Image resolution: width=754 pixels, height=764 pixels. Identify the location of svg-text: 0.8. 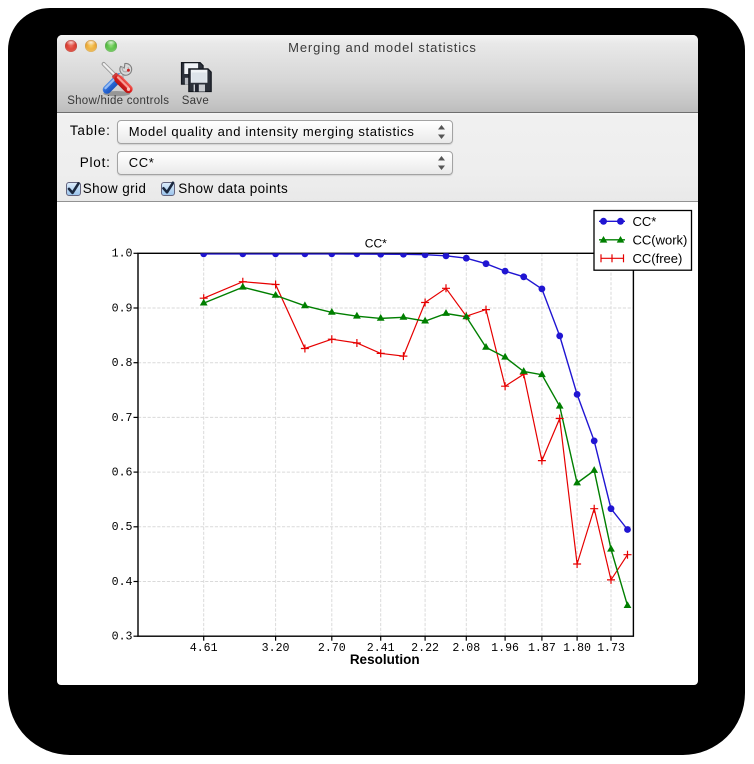
(122, 363).